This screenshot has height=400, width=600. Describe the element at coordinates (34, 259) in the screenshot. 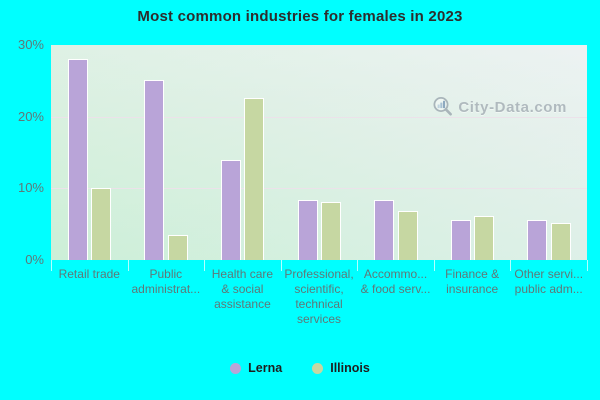

I see `y-tick-label: 0%` at that location.